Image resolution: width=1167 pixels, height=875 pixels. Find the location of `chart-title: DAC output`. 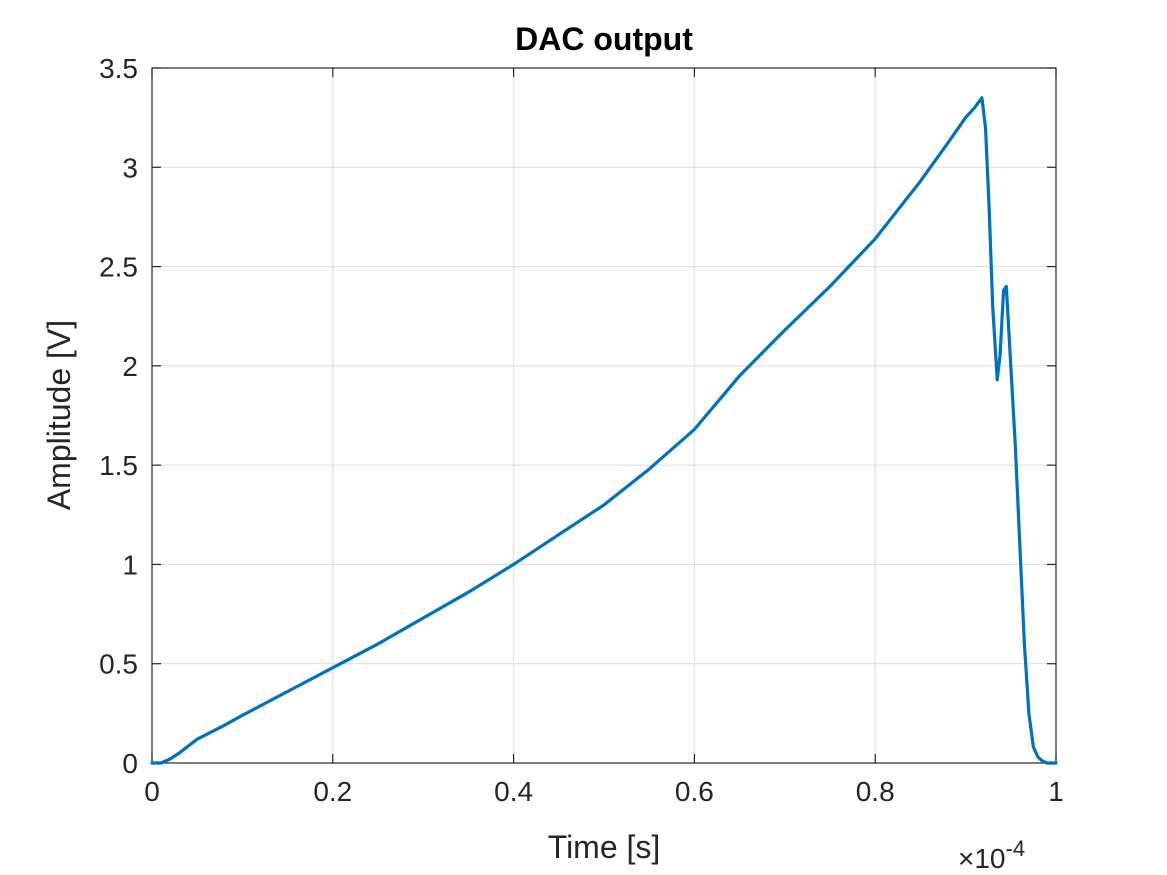

chart-title: DAC output is located at coordinates (604, 39).